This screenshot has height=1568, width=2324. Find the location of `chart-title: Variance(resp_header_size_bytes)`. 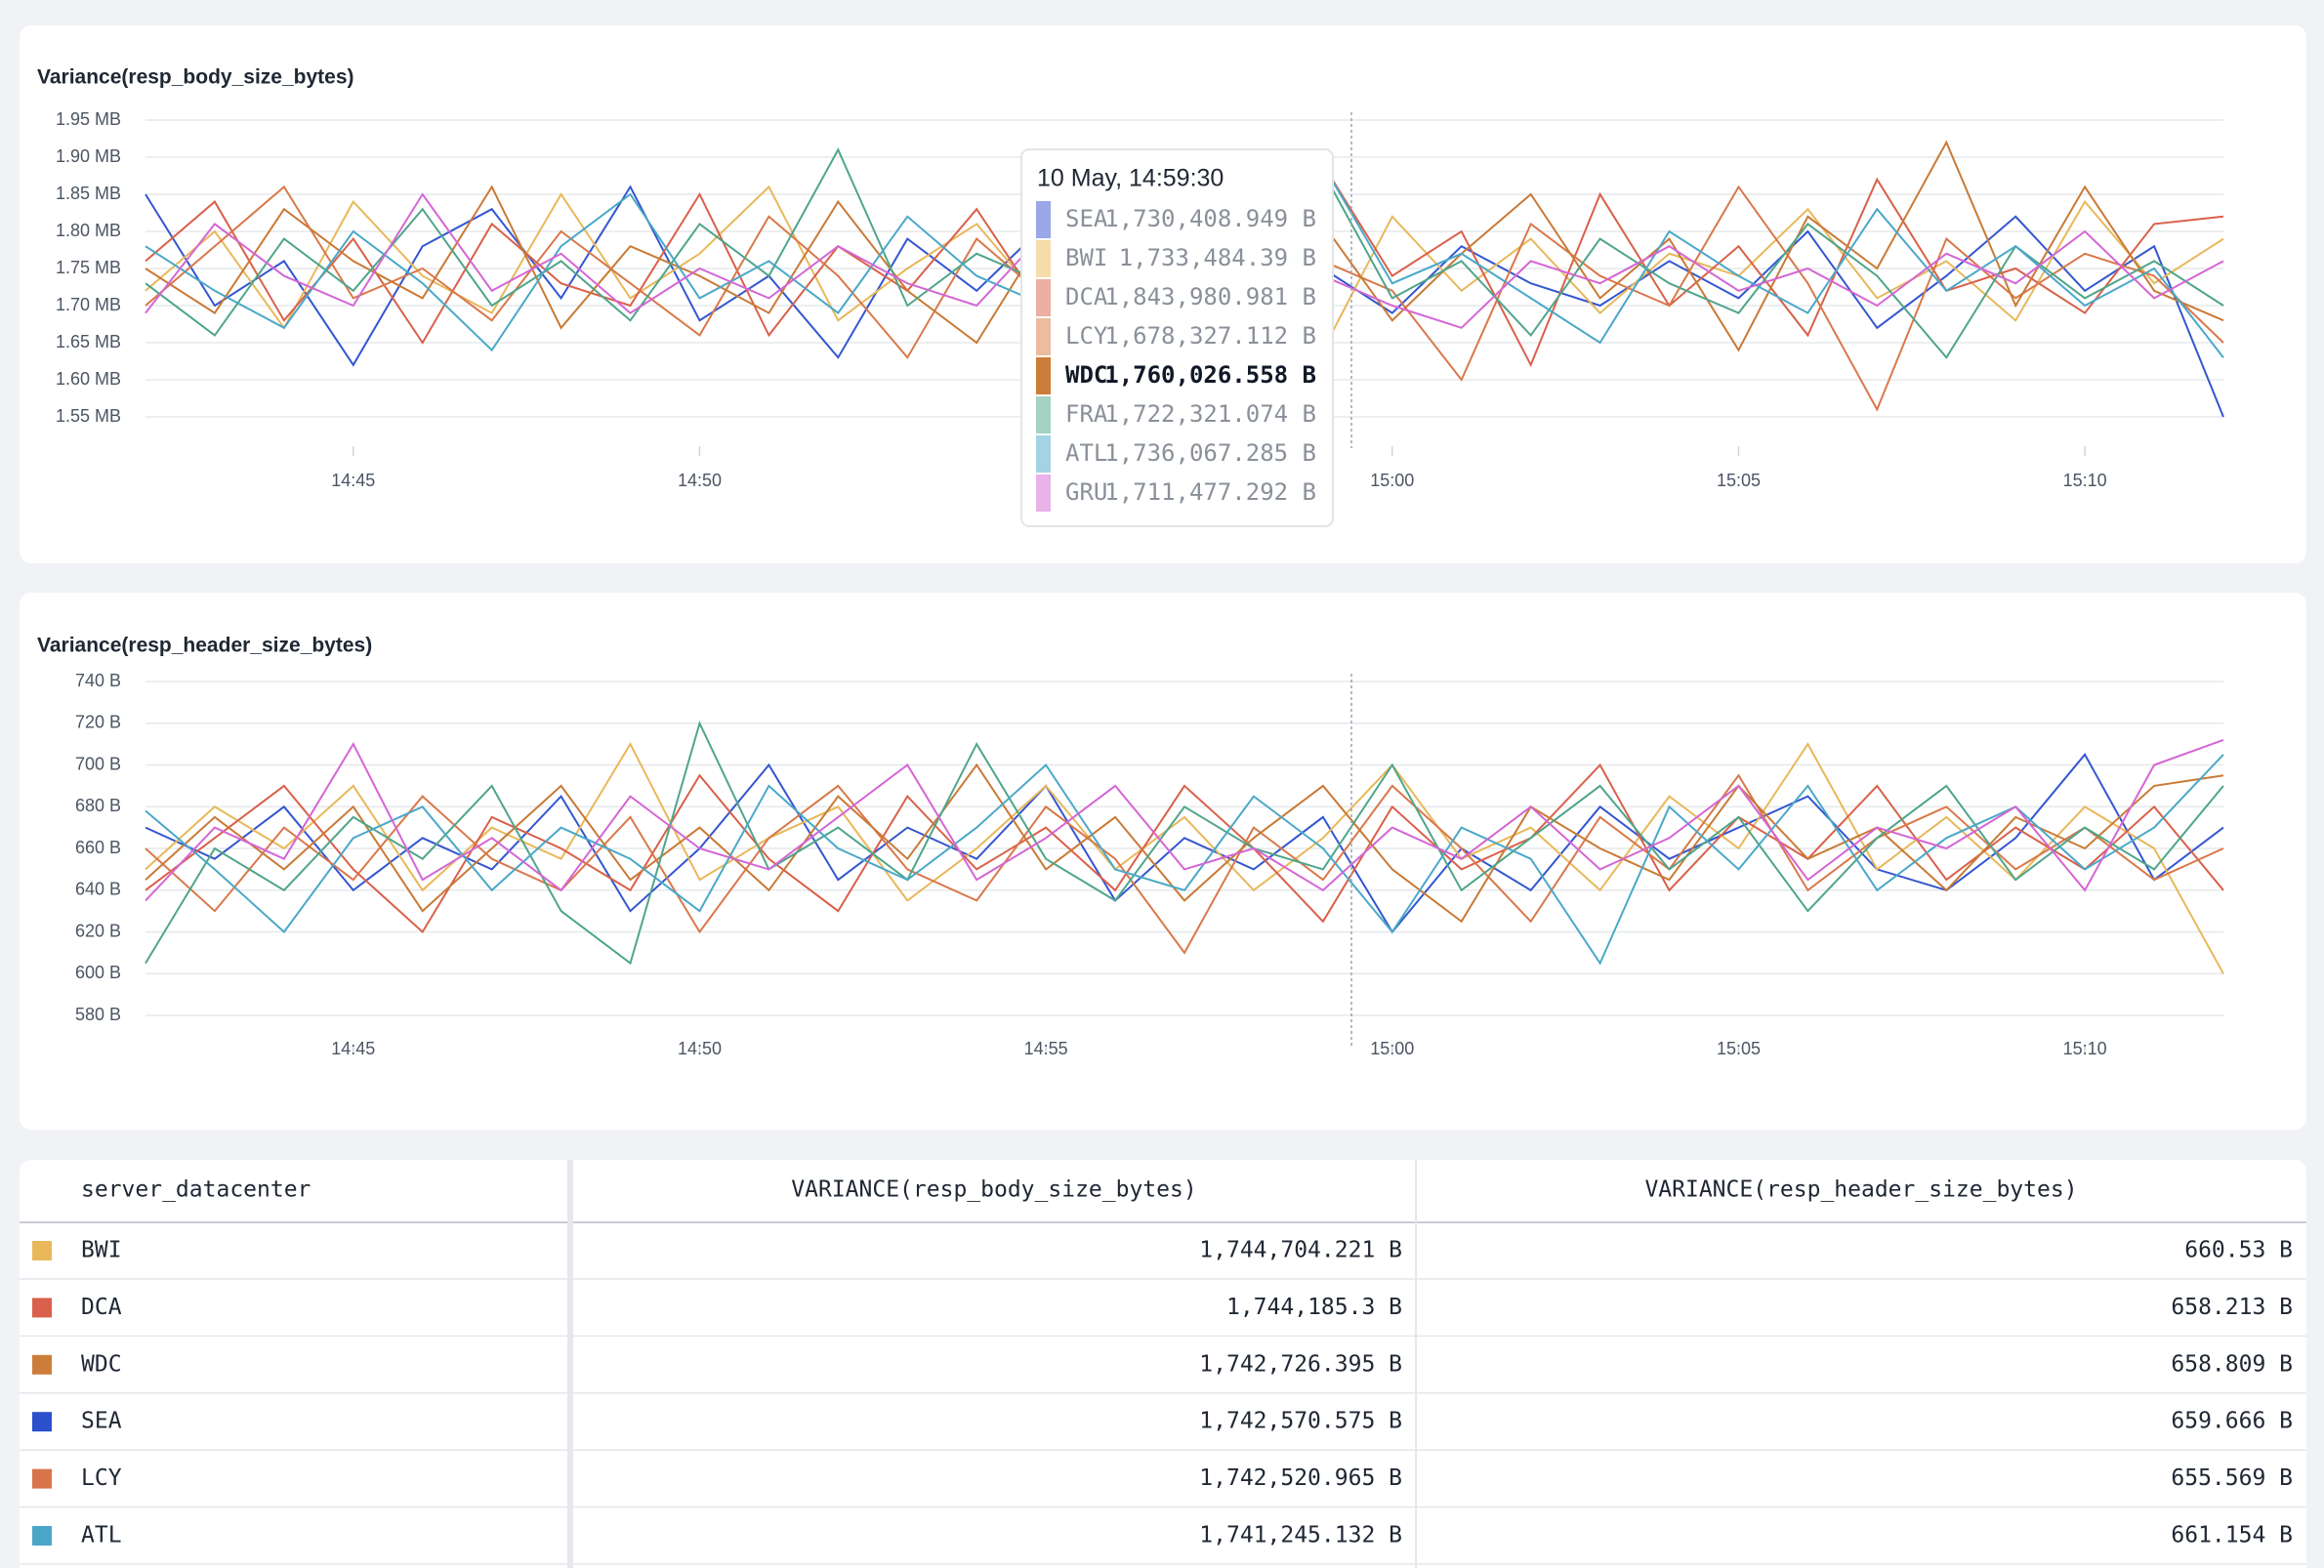

chart-title: Variance(resp_header_size_bytes) is located at coordinates (205, 646).